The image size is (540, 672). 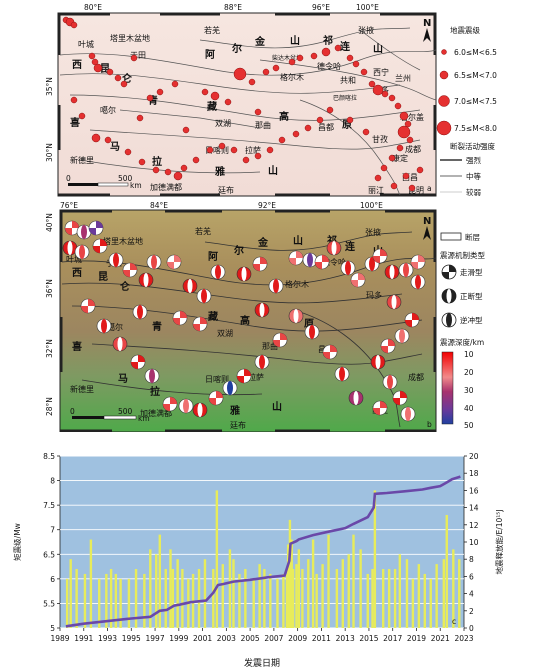 I want to click on legend-fault: 断层, so click(x=472, y=237).